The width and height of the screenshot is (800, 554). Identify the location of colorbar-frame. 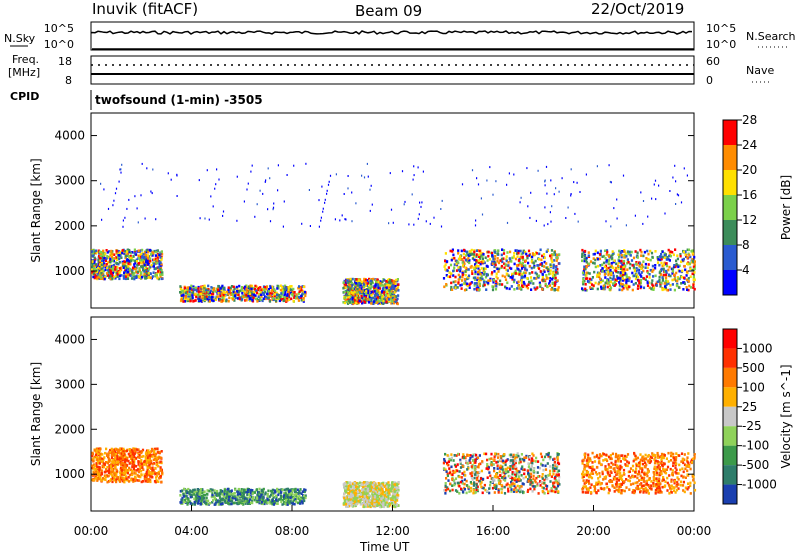
(730, 207).